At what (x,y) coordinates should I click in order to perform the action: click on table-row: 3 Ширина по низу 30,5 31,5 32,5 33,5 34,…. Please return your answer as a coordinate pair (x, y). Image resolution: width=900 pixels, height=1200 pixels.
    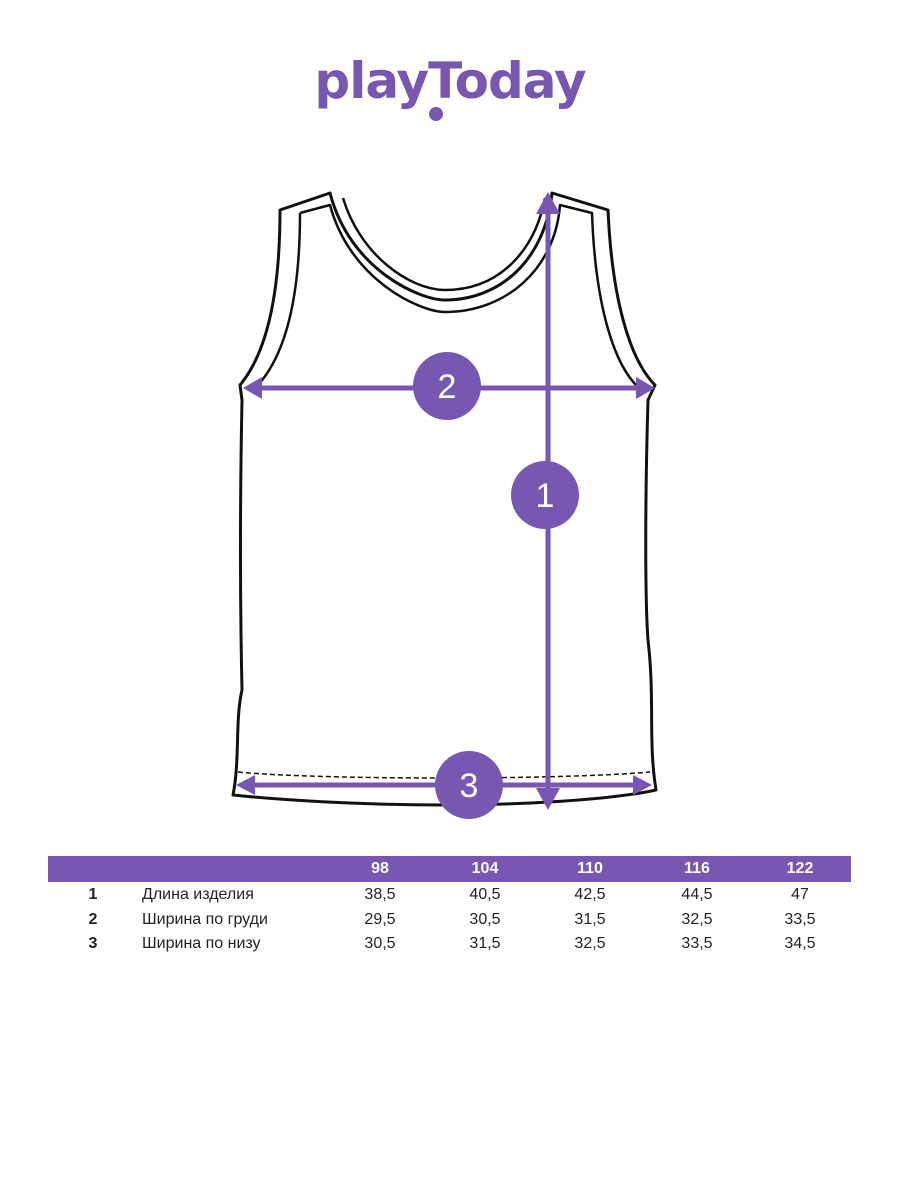
    Looking at the image, I should click on (449, 943).